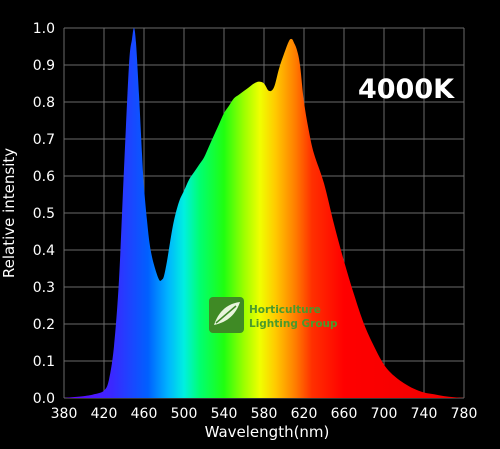  What do you see at coordinates (285, 310) in the screenshot?
I see `logo-line1: Horticulture` at bounding box center [285, 310].